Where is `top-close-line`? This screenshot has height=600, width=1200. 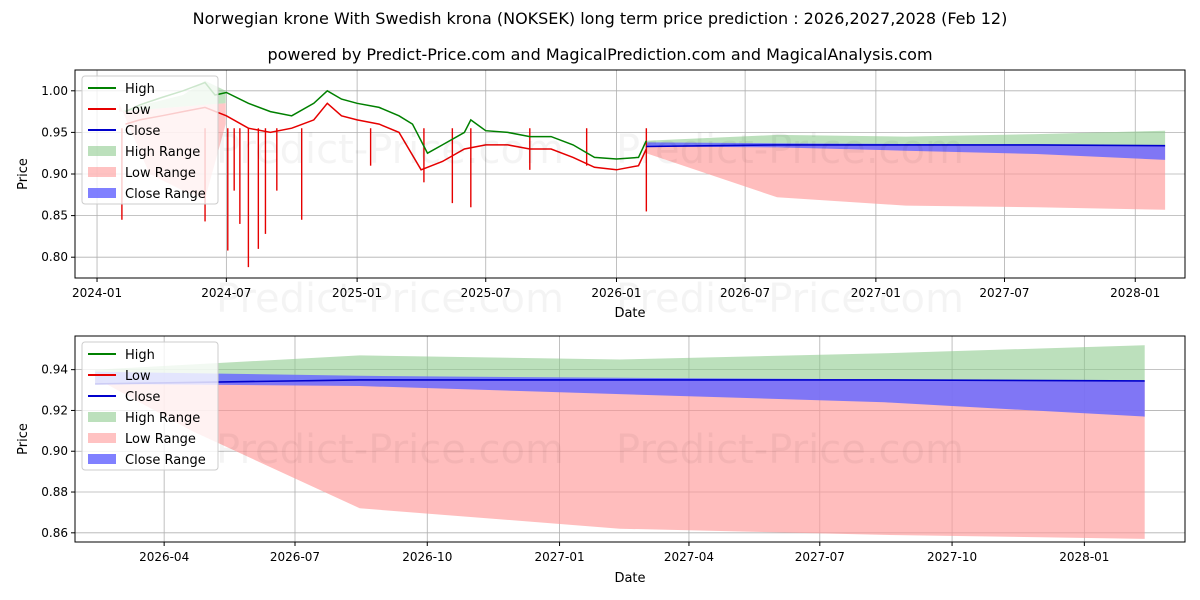 top-close-line is located at coordinates (906, 146).